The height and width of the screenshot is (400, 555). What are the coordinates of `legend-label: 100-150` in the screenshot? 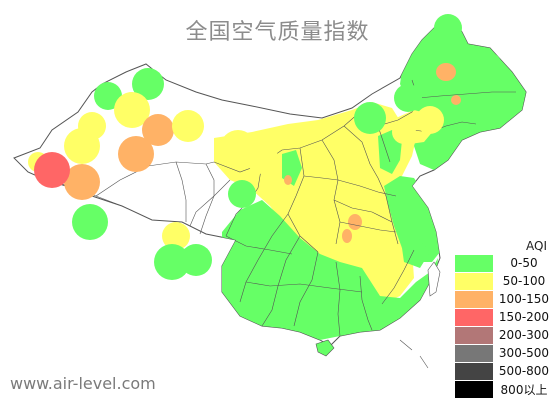 It's located at (524, 299).